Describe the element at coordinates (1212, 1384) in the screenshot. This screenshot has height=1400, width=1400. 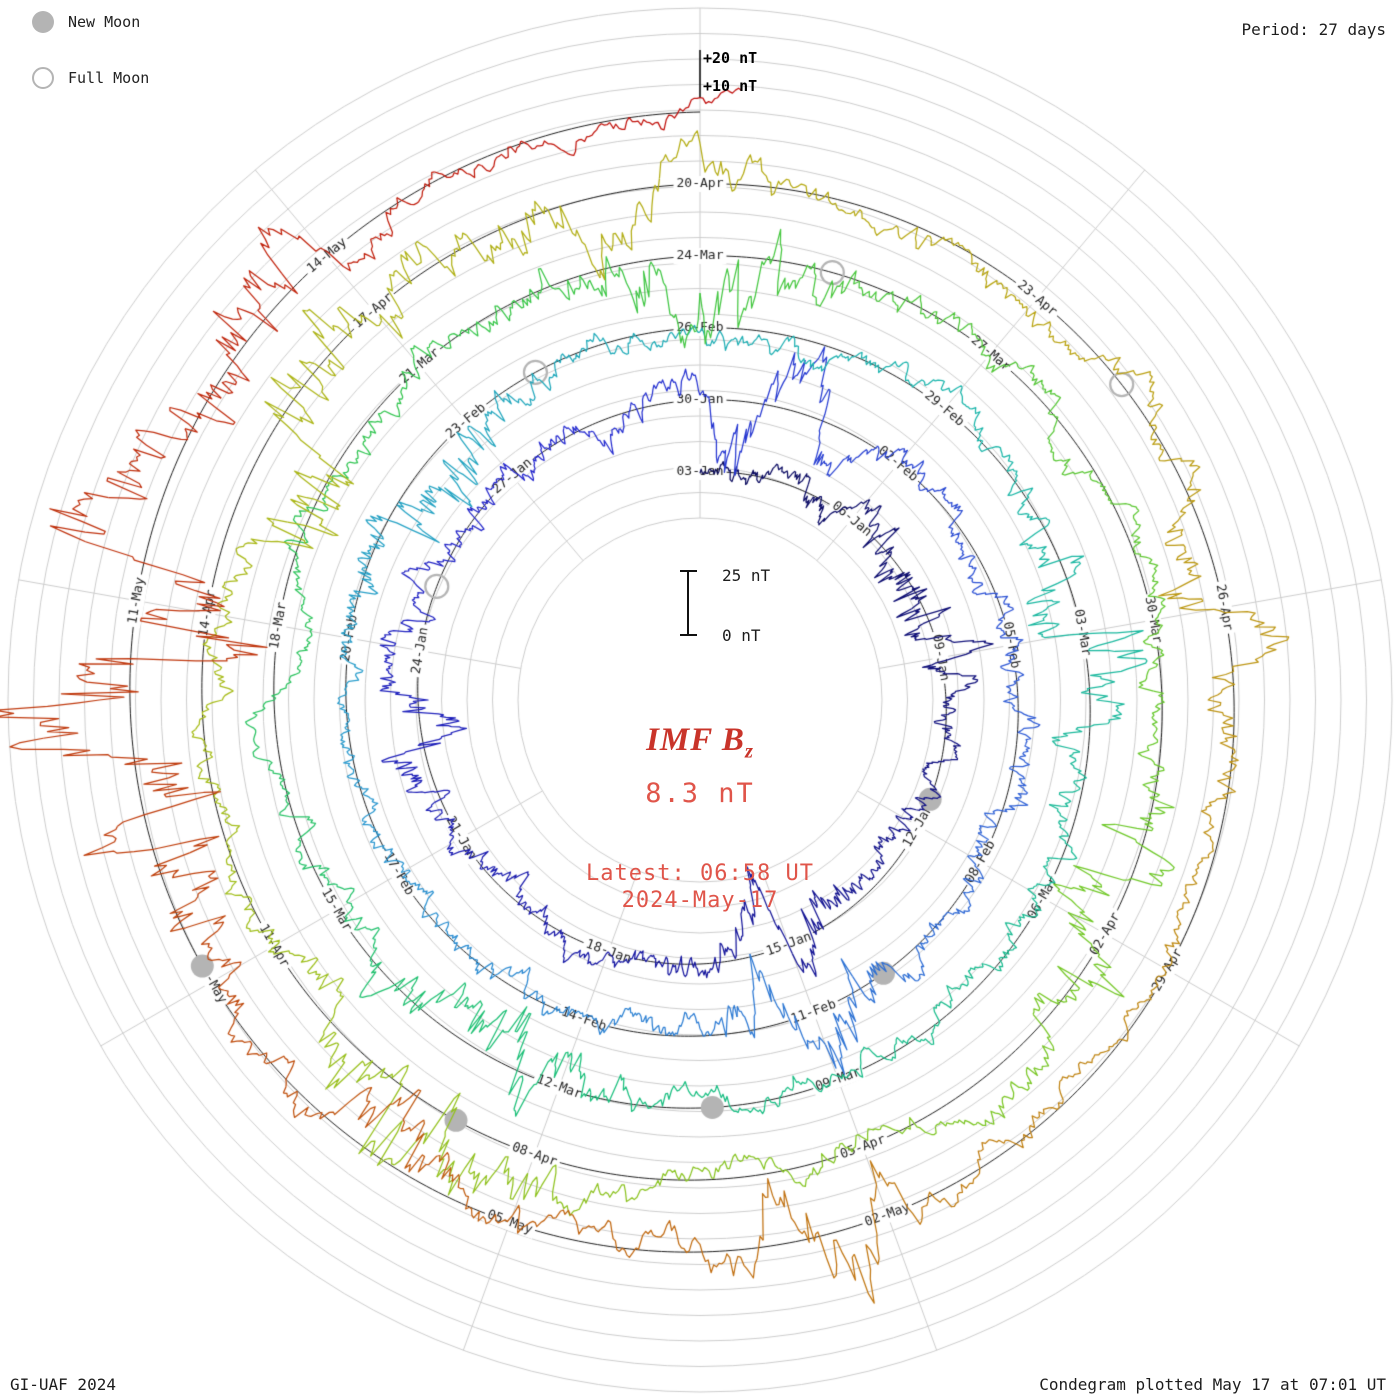
I see `plotted-label: Condegram plotted May 17 at 07:01 UT` at that location.